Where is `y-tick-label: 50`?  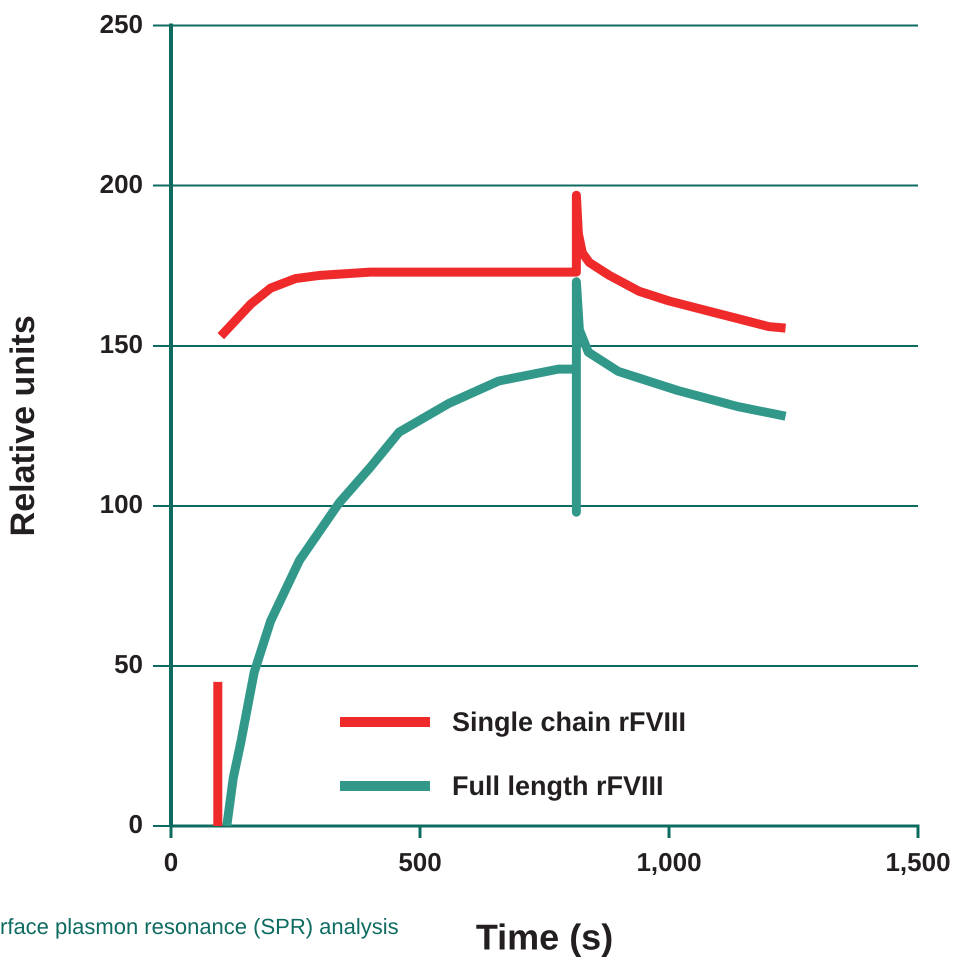 y-tick-label: 50 is located at coordinates (128, 664).